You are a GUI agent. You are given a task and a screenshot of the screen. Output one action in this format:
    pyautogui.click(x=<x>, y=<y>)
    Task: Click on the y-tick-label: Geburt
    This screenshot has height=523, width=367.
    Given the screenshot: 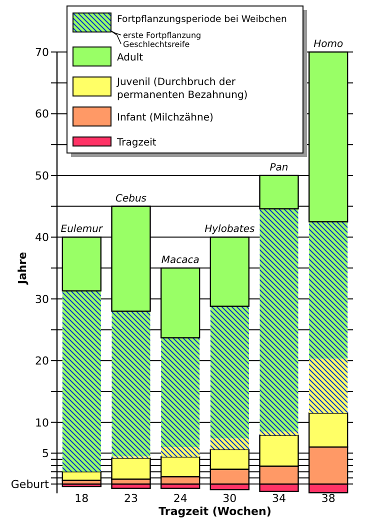 What is the action you would take?
    pyautogui.click(x=30, y=485)
    